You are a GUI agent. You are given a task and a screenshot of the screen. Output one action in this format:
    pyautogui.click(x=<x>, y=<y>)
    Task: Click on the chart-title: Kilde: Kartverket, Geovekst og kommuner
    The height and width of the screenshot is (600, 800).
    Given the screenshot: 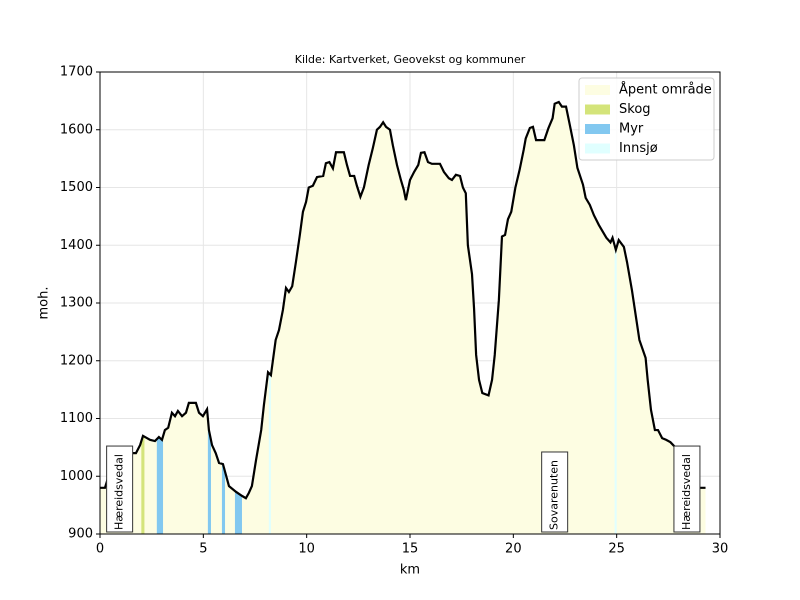 What is the action you would take?
    pyautogui.click(x=410, y=59)
    